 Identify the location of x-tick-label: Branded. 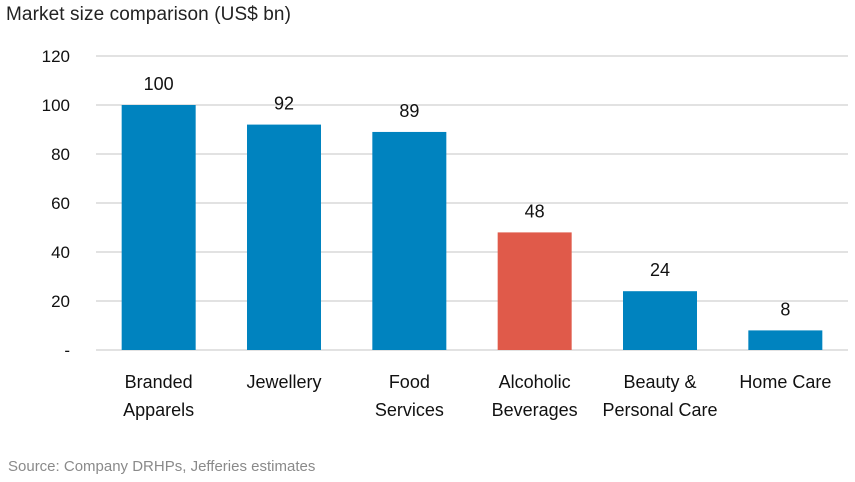
(159, 382).